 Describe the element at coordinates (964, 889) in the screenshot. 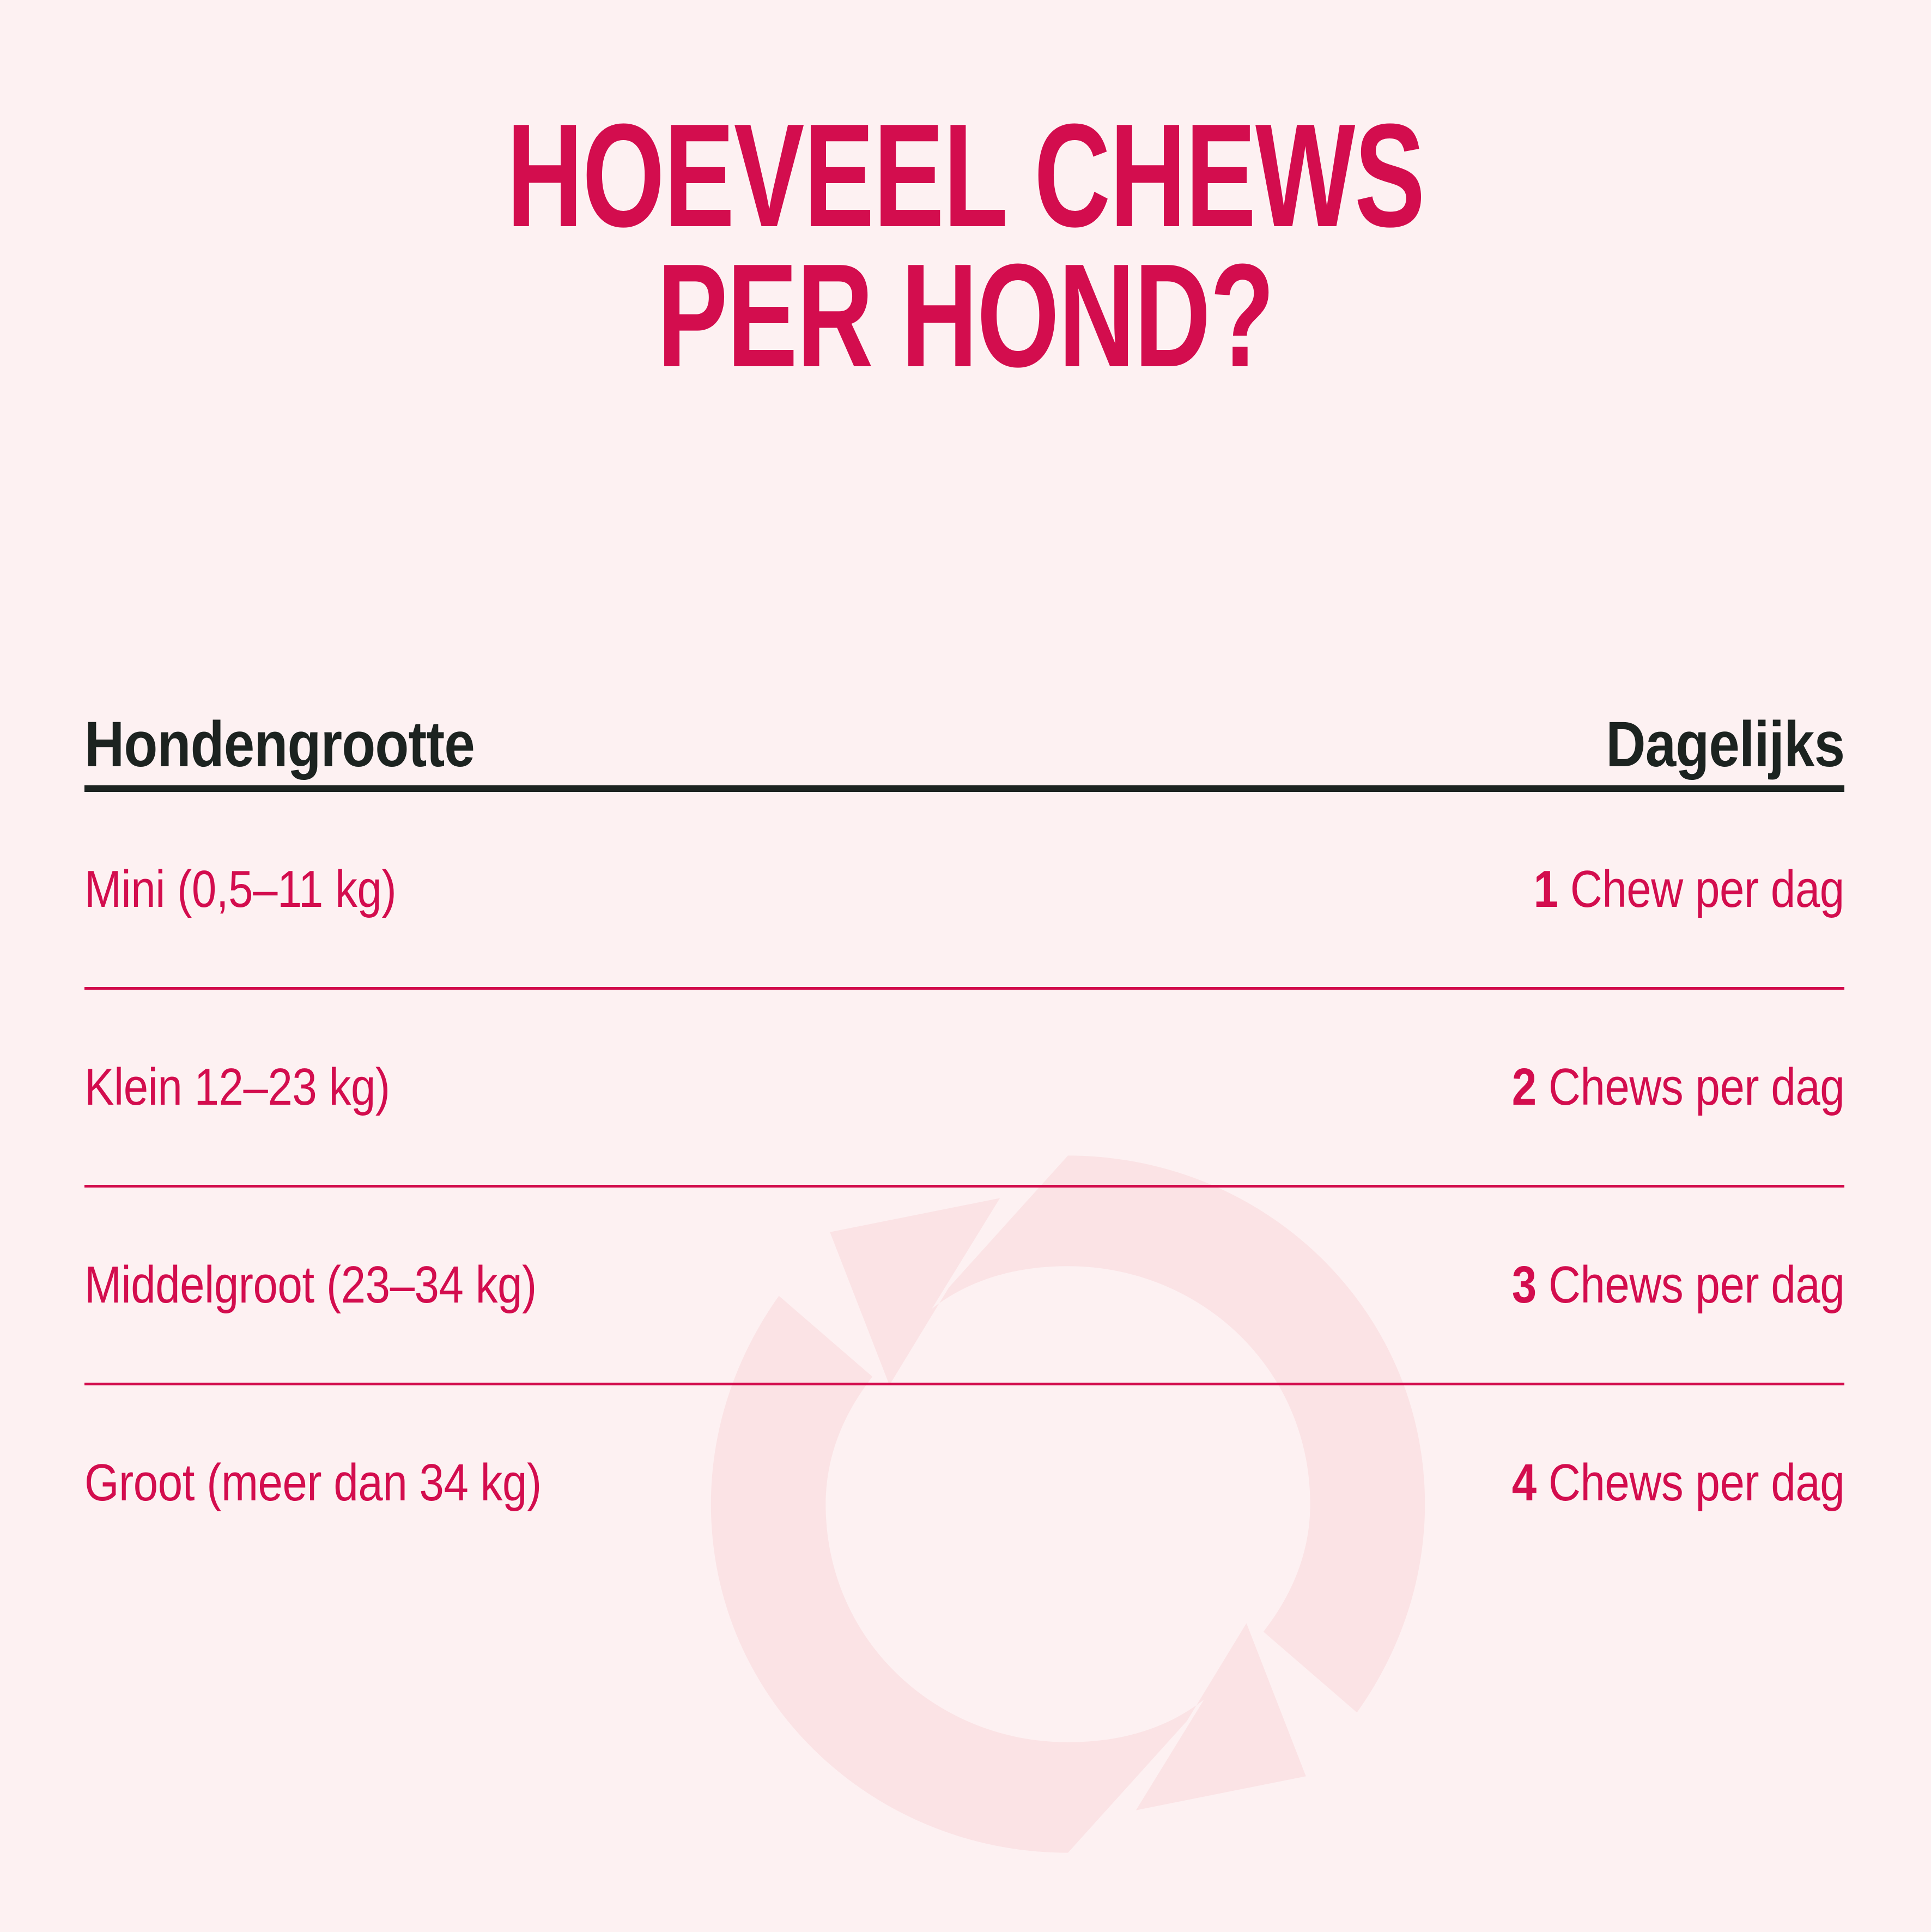

I see `table-row: Mini (0,5–11 kg) 1 Chew per dag` at that location.